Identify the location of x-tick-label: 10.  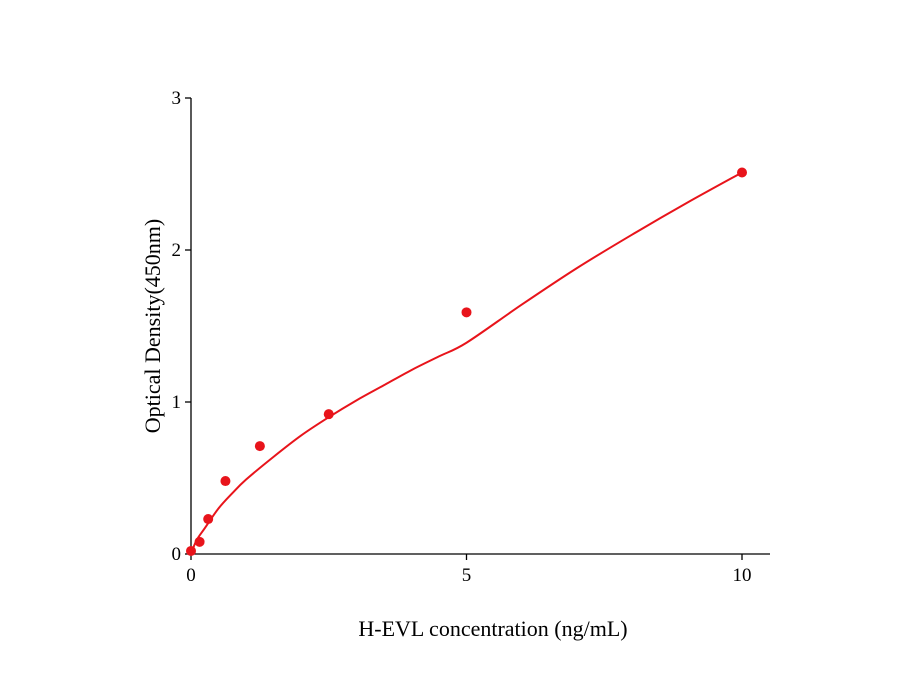
(742, 575).